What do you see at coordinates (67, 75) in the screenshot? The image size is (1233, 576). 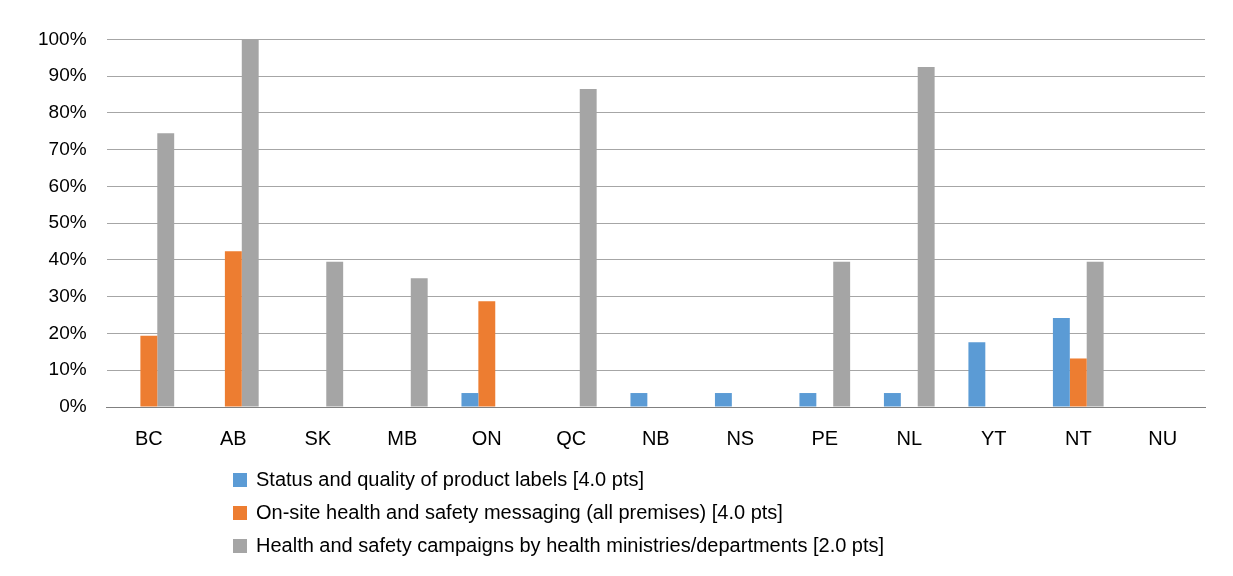 I see `y-tick-label: 90%` at bounding box center [67, 75].